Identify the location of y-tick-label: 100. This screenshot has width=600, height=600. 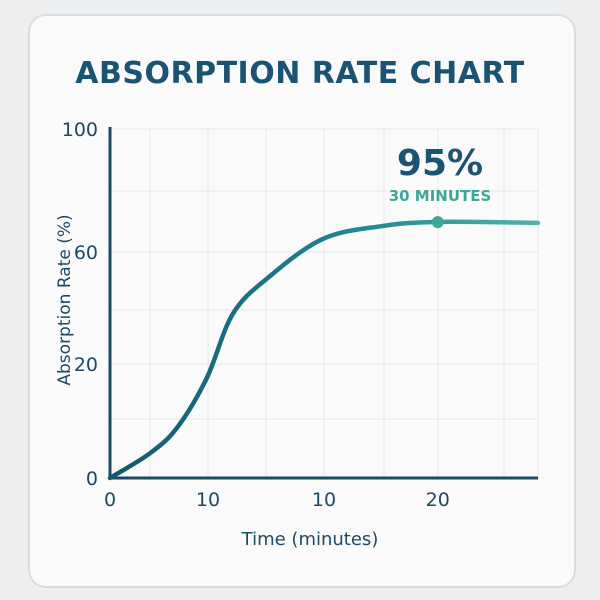
(80, 130).